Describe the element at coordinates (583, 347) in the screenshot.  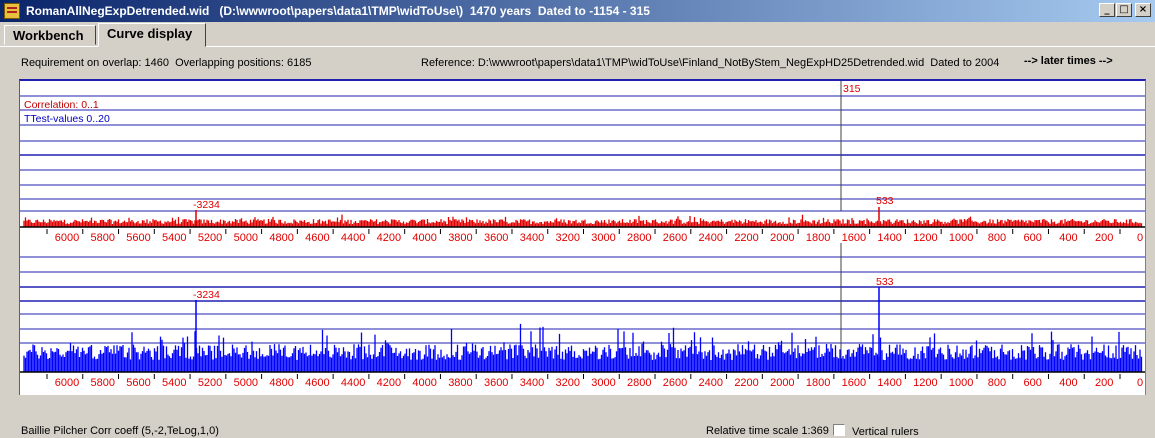
I see `ttest-curve` at that location.